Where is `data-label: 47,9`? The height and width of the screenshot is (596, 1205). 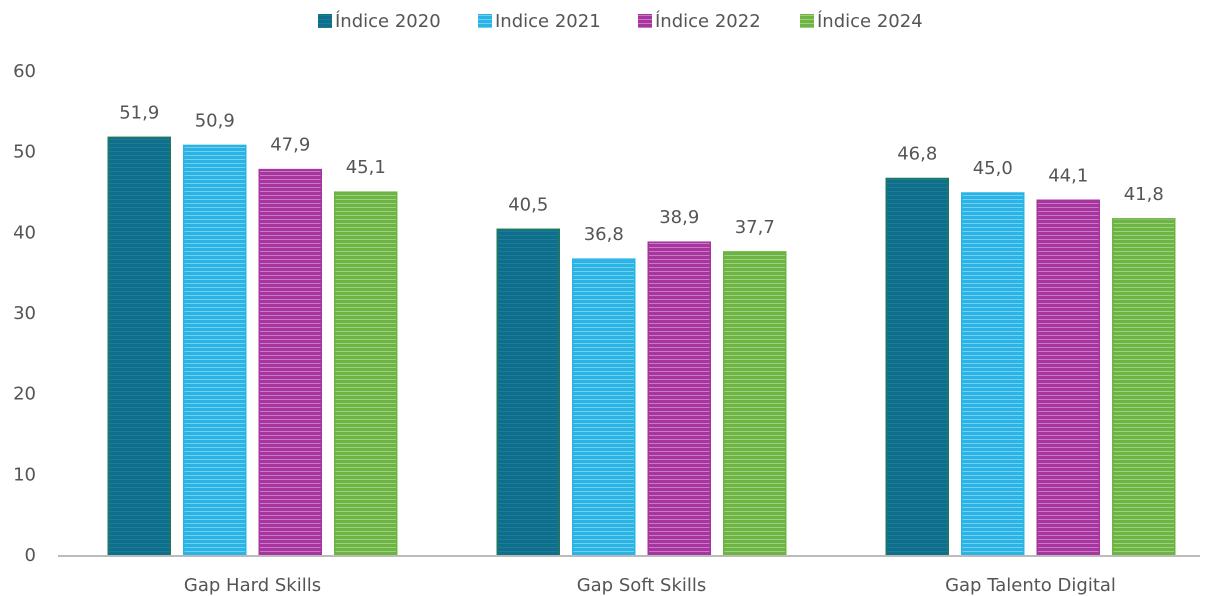
data-label: 47,9 is located at coordinates (290, 145).